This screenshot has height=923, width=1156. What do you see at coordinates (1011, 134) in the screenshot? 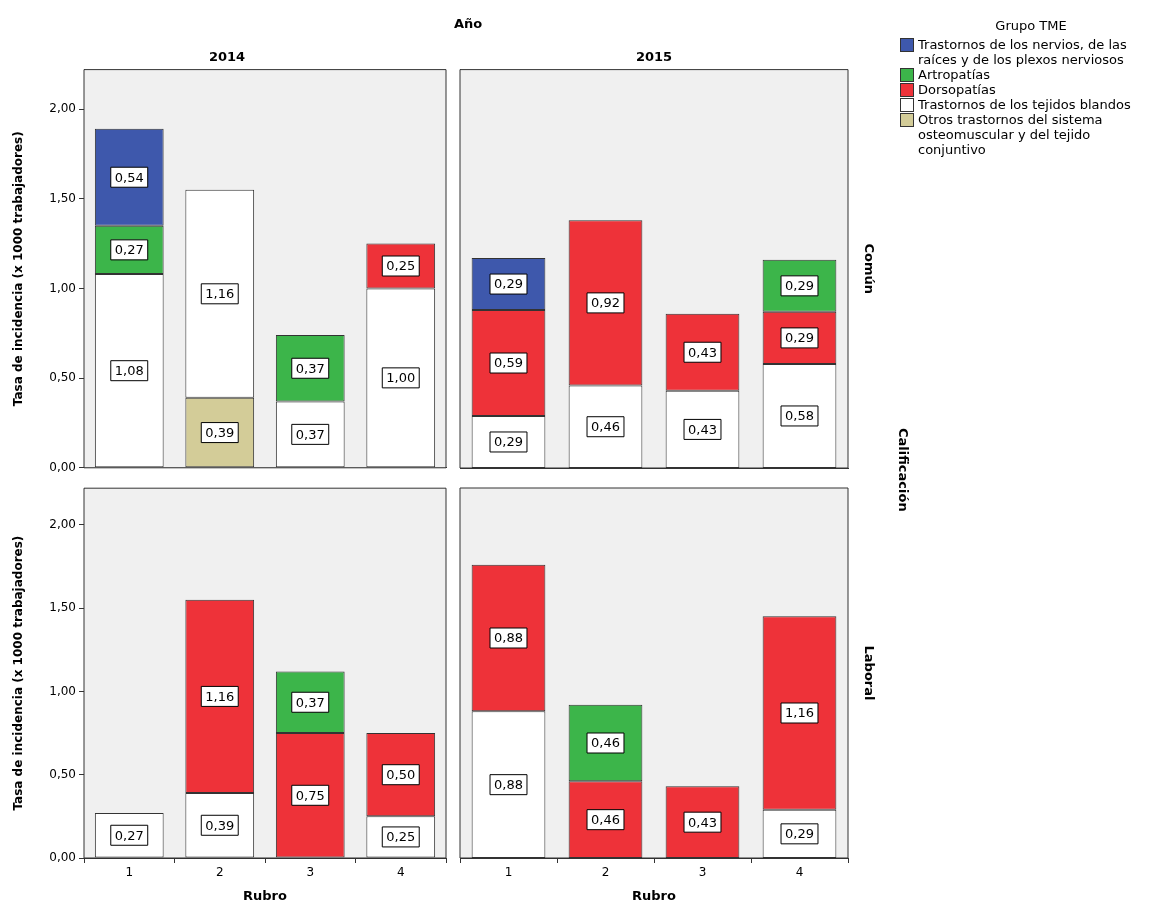
I see `legend-label: Otros trastornos del sistema osteomuscular y del tejido conjuntivo` at bounding box center [1011, 134].